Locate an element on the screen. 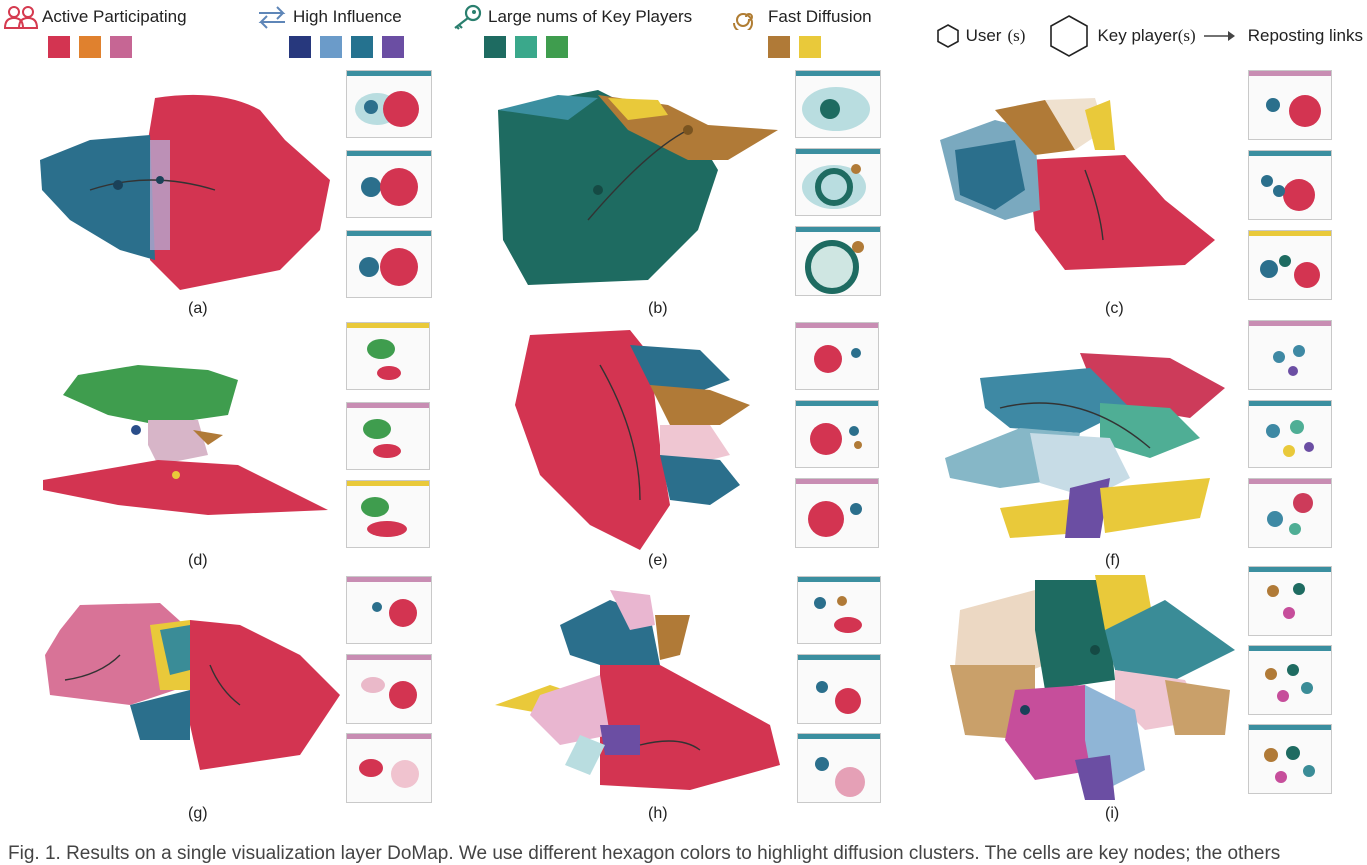 The image size is (1367, 865). legend-label-key-players: Large nums of Key Players is located at coordinates (590, 16).